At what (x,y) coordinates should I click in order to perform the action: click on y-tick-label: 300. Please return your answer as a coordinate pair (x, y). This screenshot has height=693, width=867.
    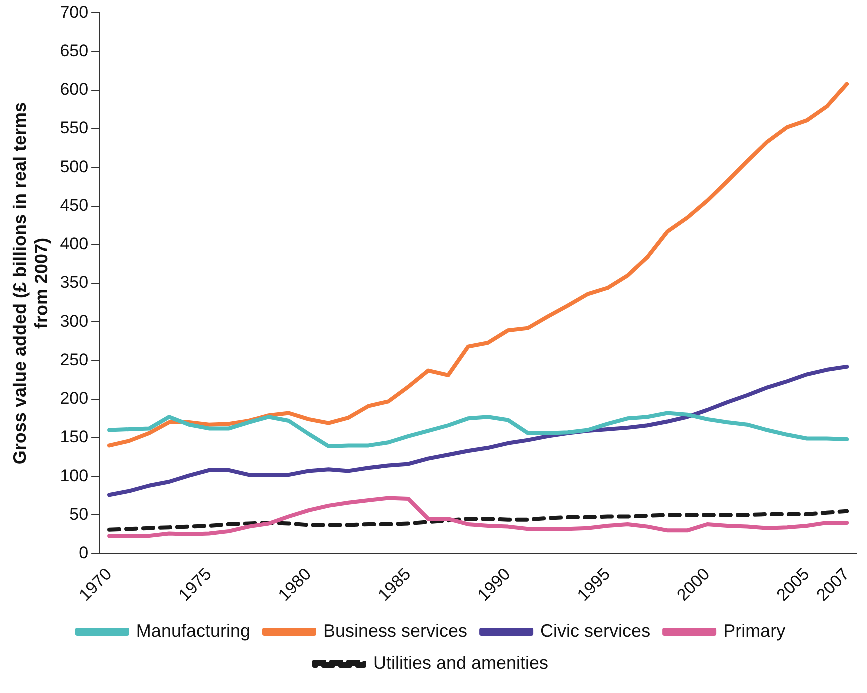
    Looking at the image, I should click on (74, 321).